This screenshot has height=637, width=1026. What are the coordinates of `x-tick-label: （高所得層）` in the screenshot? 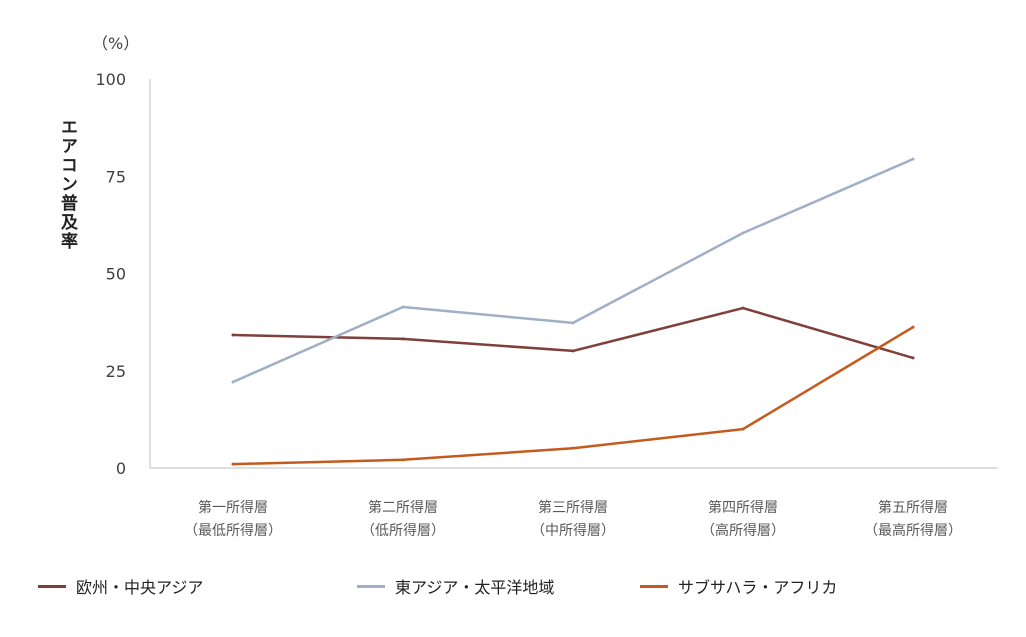 It's located at (743, 530).